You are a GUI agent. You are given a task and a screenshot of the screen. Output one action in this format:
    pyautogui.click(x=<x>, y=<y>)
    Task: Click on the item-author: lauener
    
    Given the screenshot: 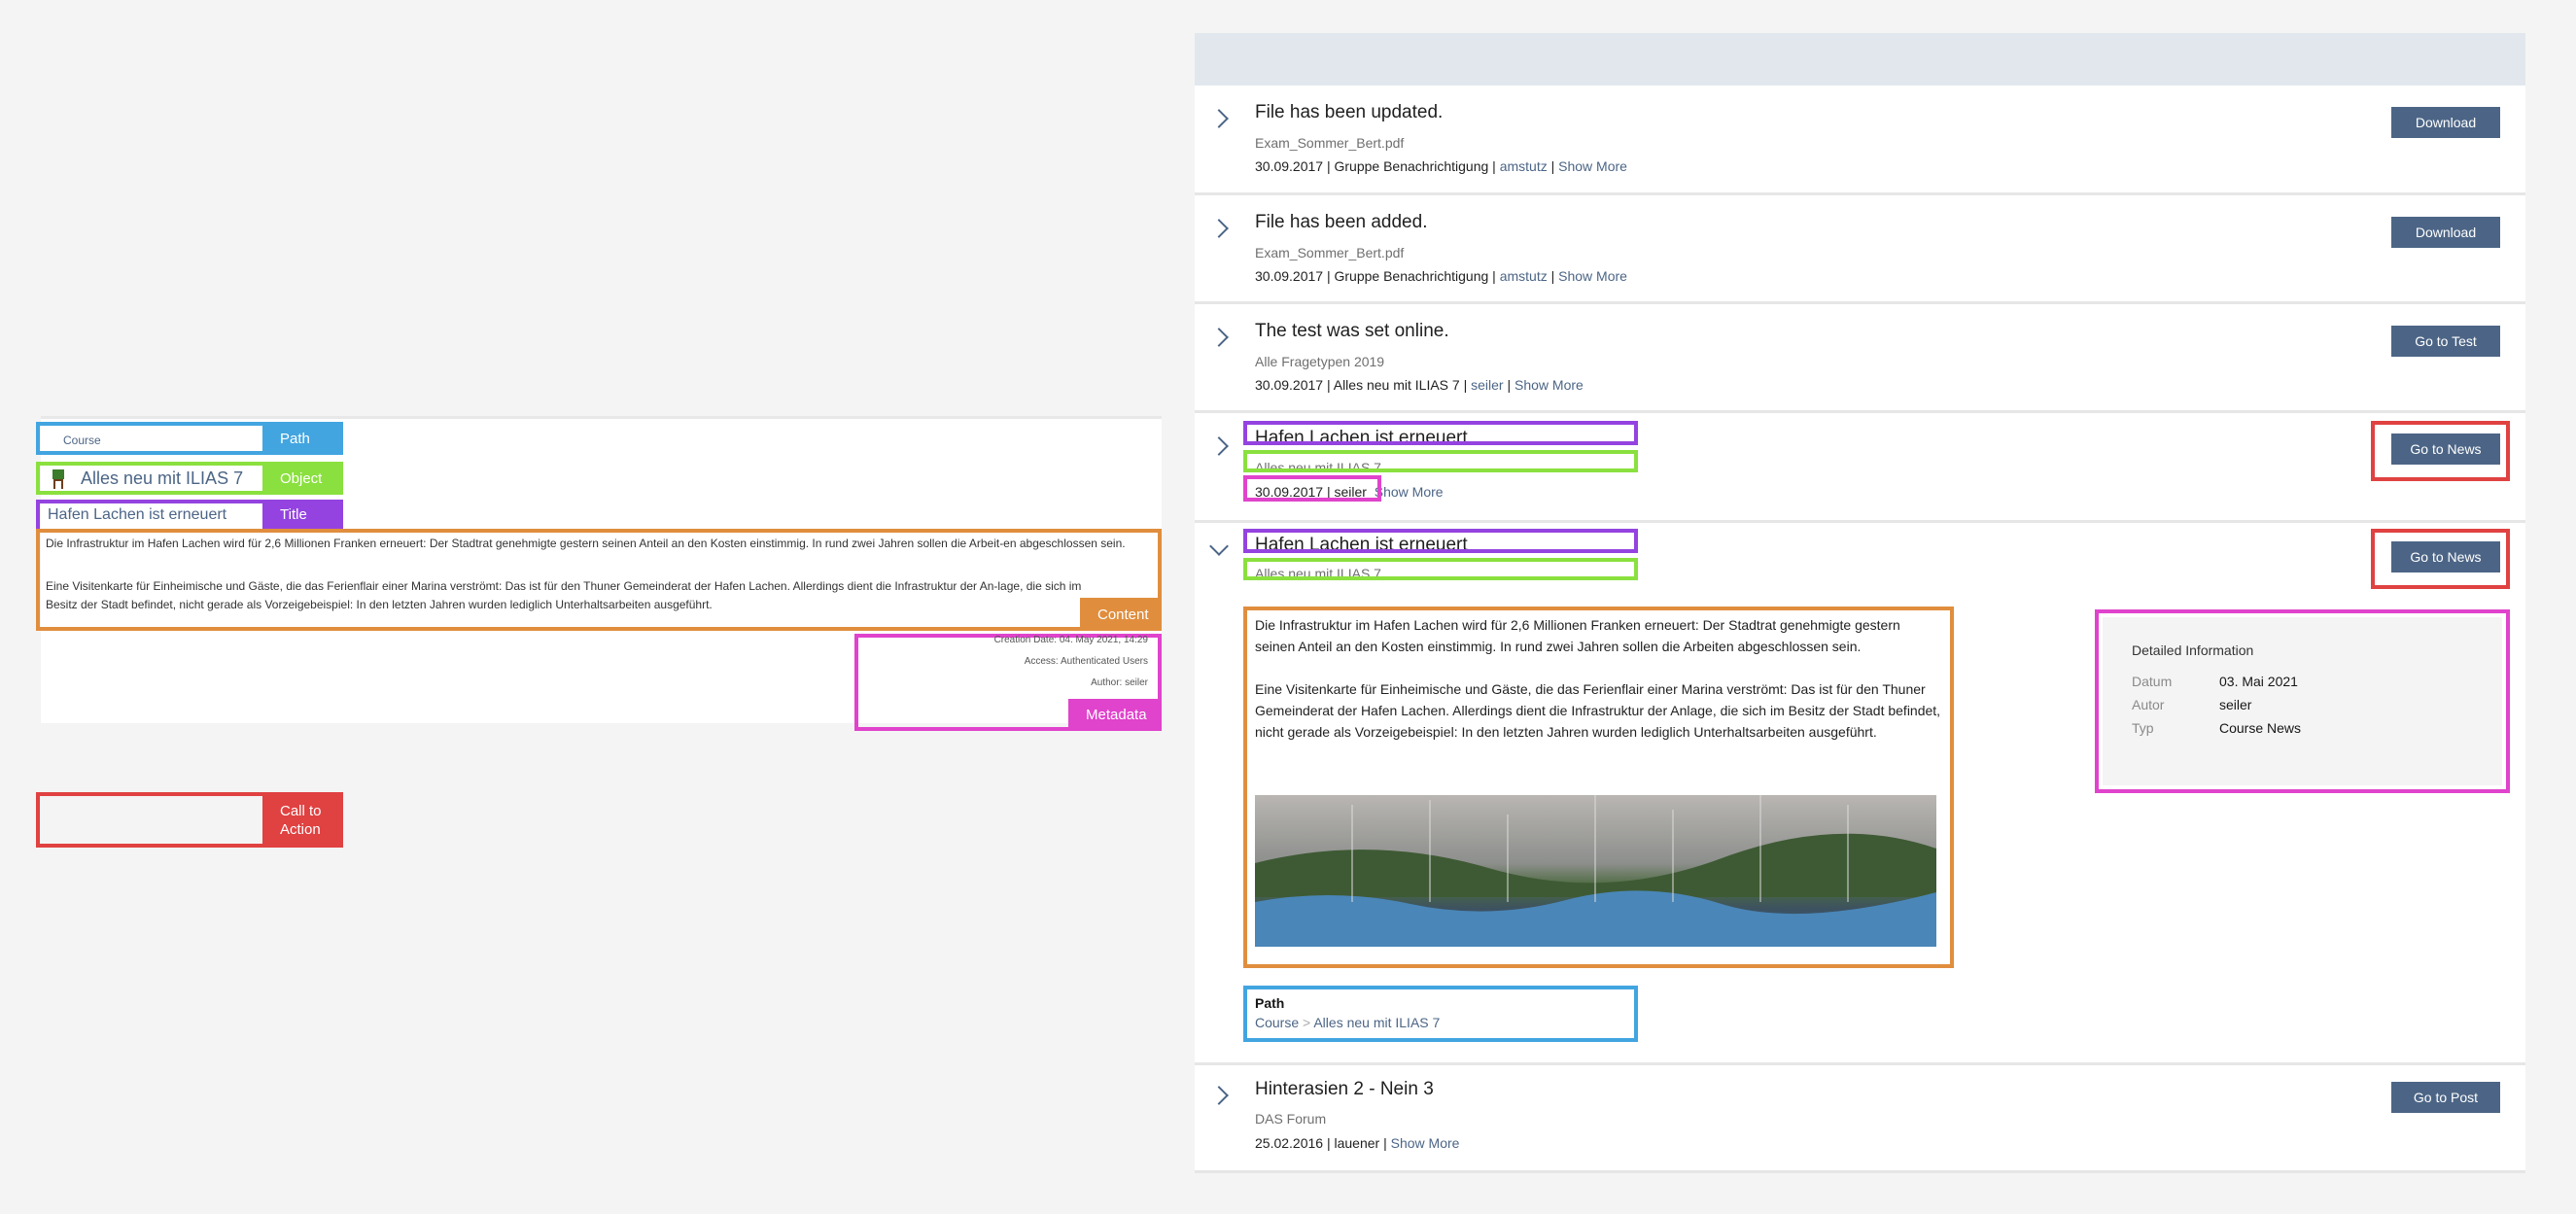 What is the action you would take?
    pyautogui.click(x=1357, y=1143)
    